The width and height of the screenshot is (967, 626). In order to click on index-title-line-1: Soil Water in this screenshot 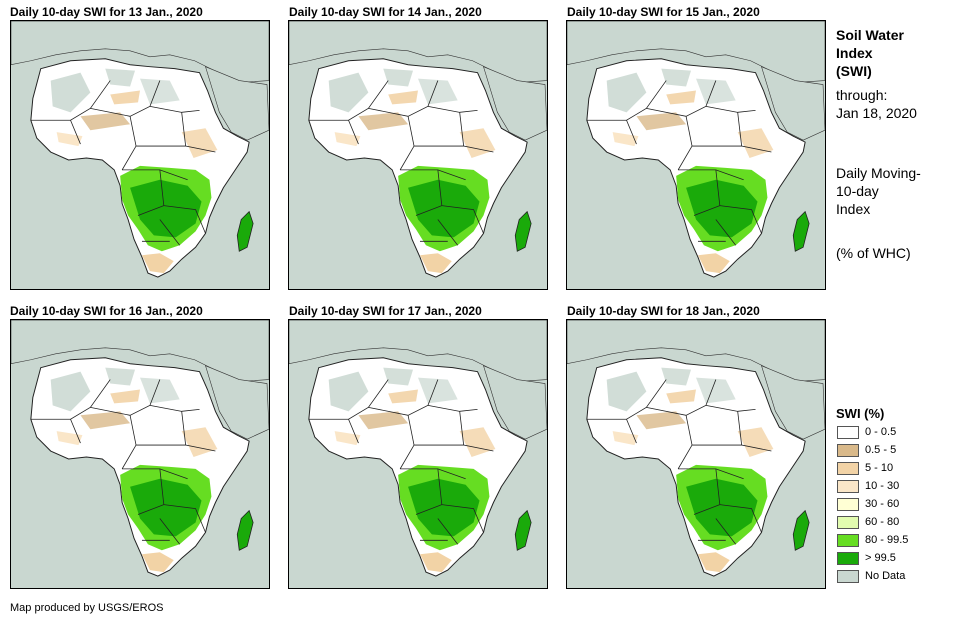, I will do `click(870, 35)`.